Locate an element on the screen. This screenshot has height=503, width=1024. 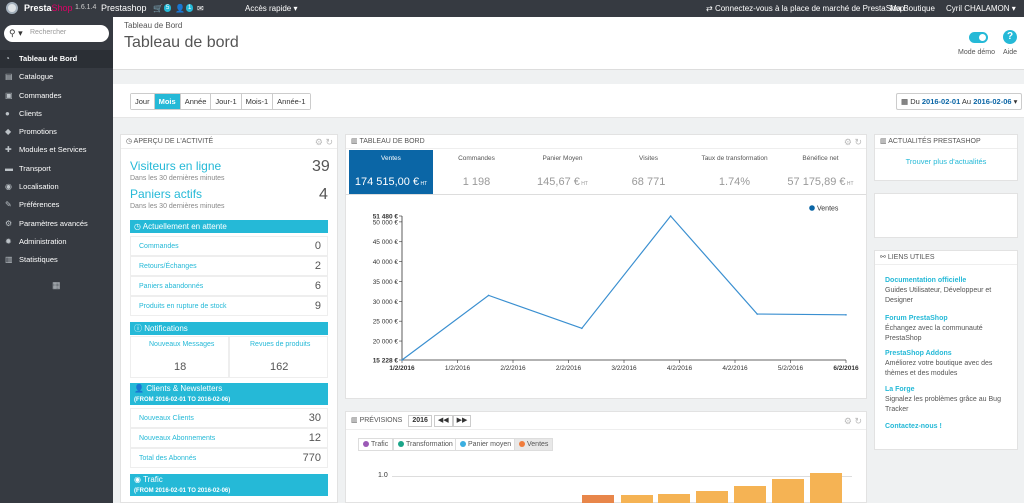
y-tick-label: 30 000 € is located at coordinates (386, 302).